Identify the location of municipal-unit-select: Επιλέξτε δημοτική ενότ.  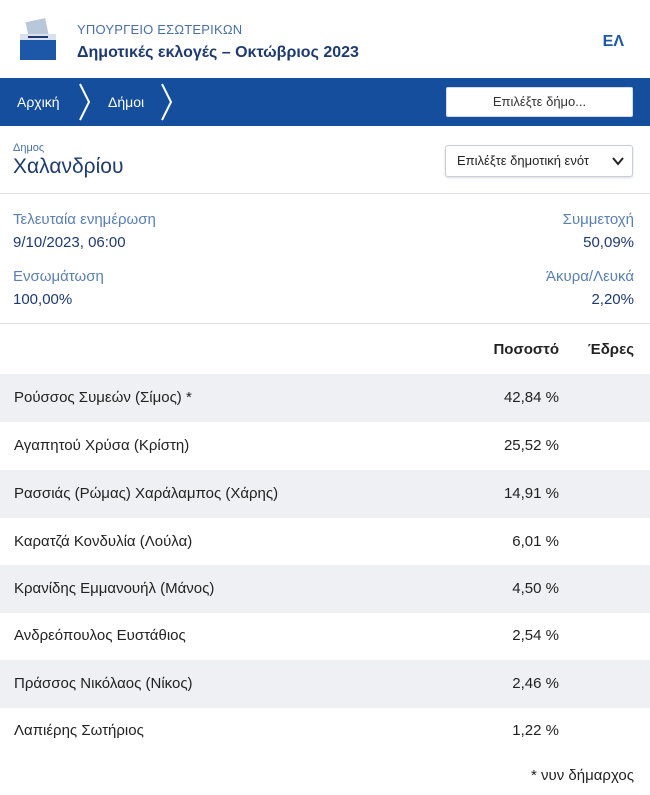
(539, 161).